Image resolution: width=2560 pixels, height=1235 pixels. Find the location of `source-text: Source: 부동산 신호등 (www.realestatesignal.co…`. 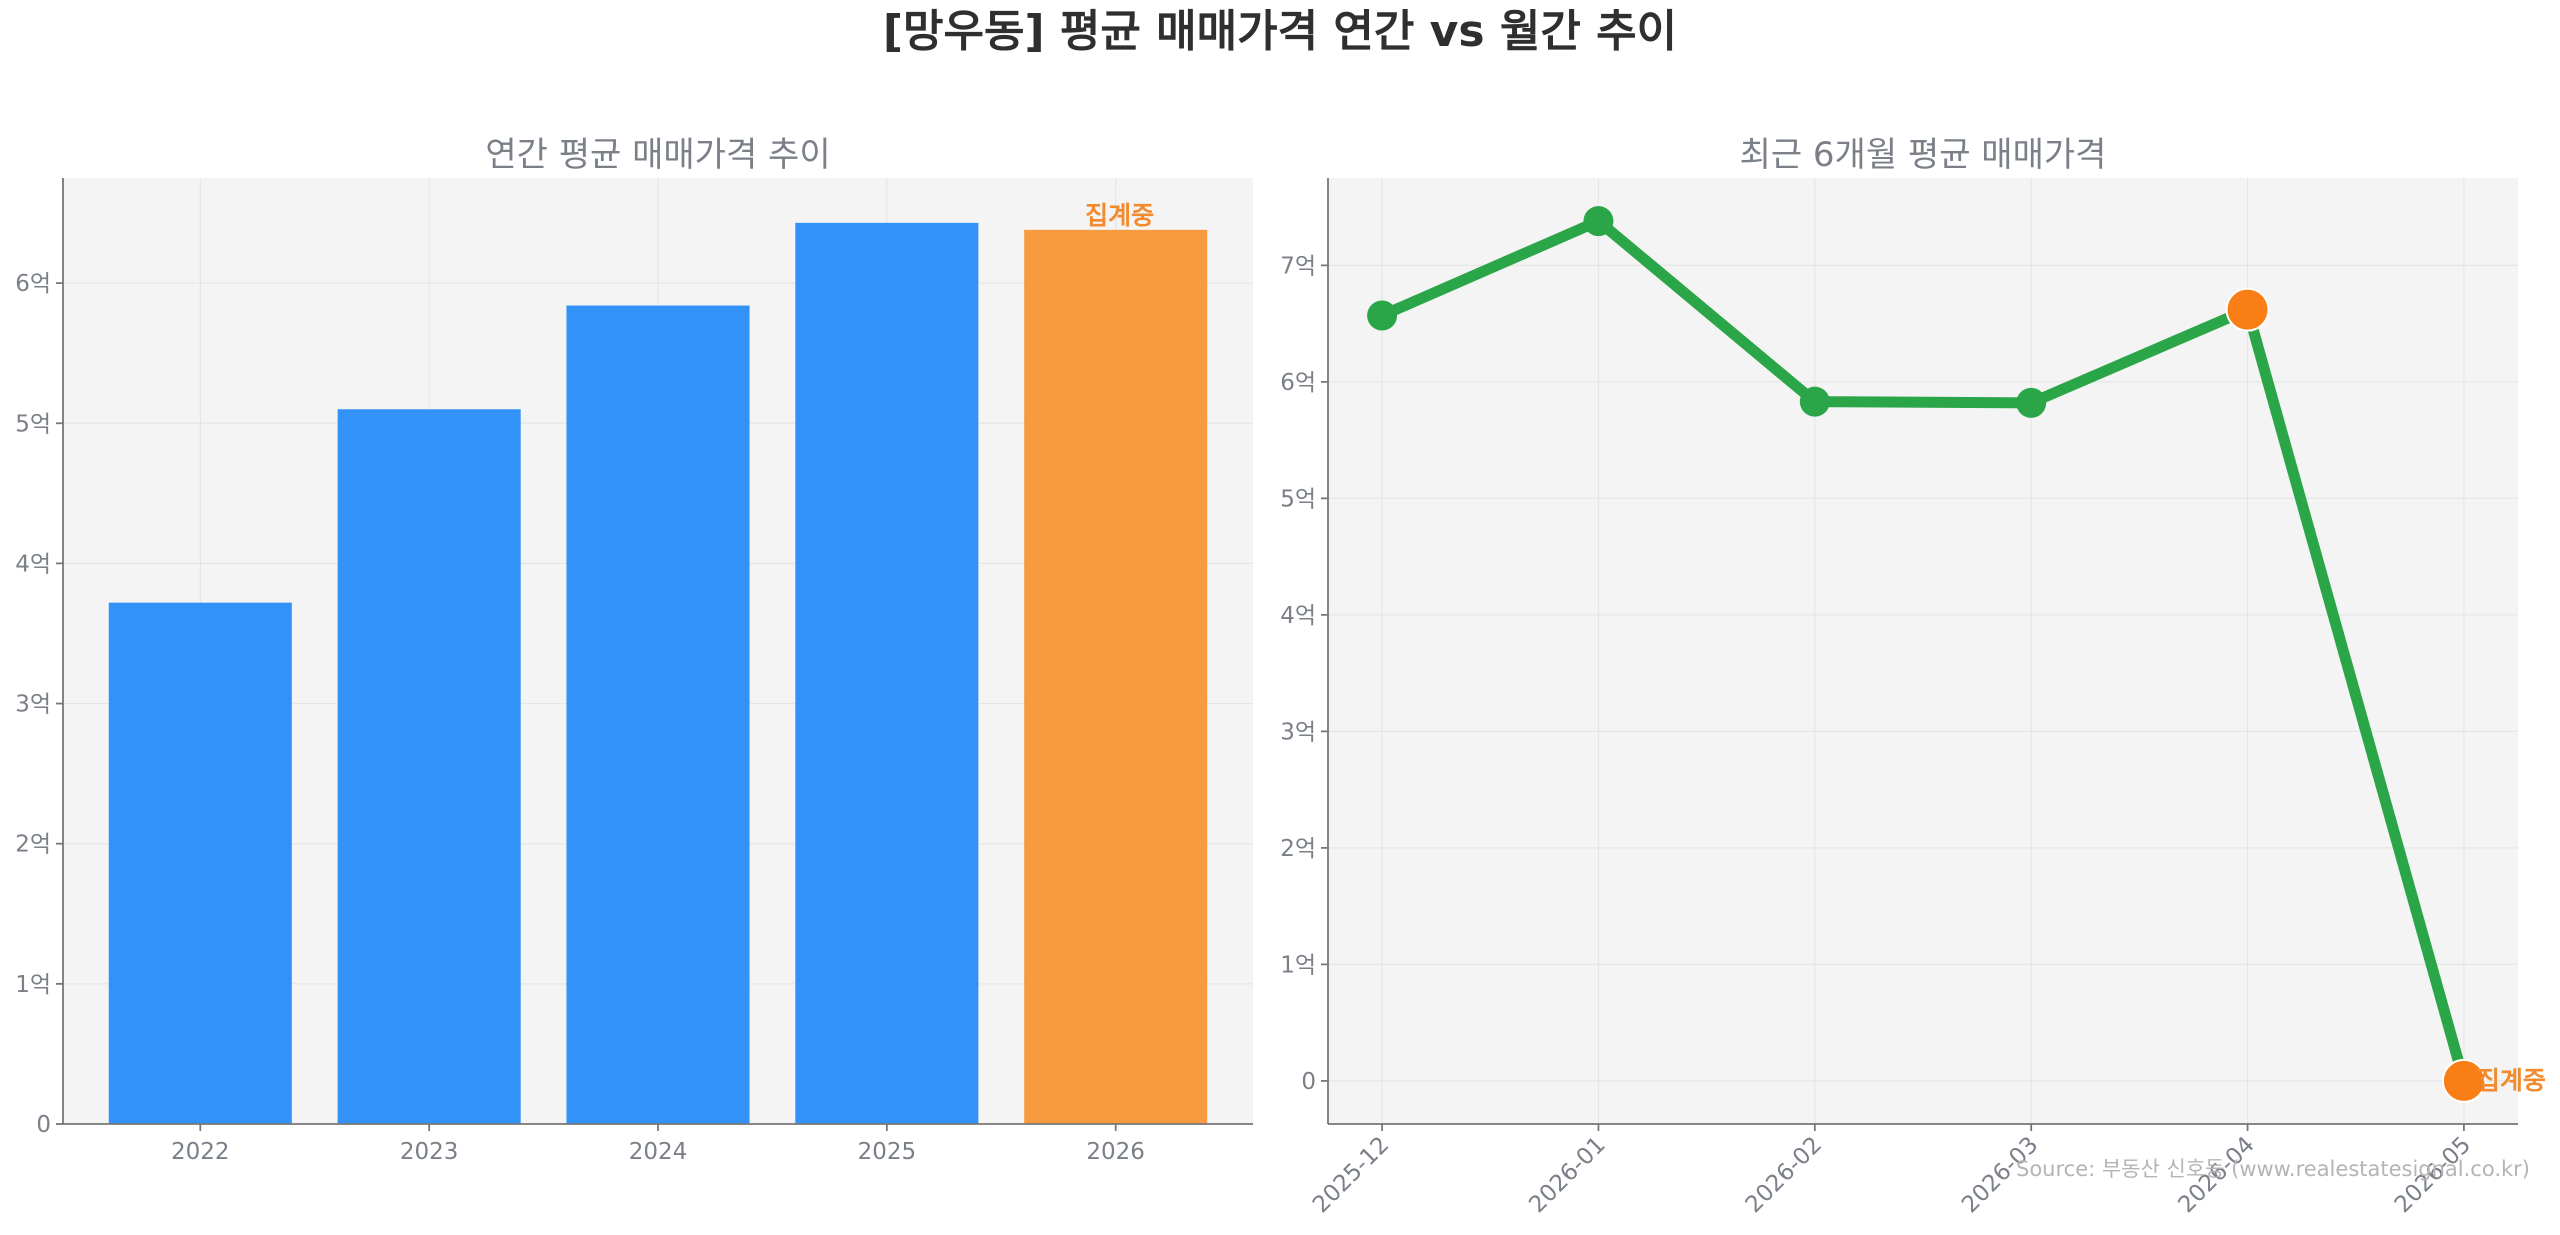

source-text: Source: 부동산 신호등 (www.realestatesignal.co… is located at coordinates (2273, 1169).